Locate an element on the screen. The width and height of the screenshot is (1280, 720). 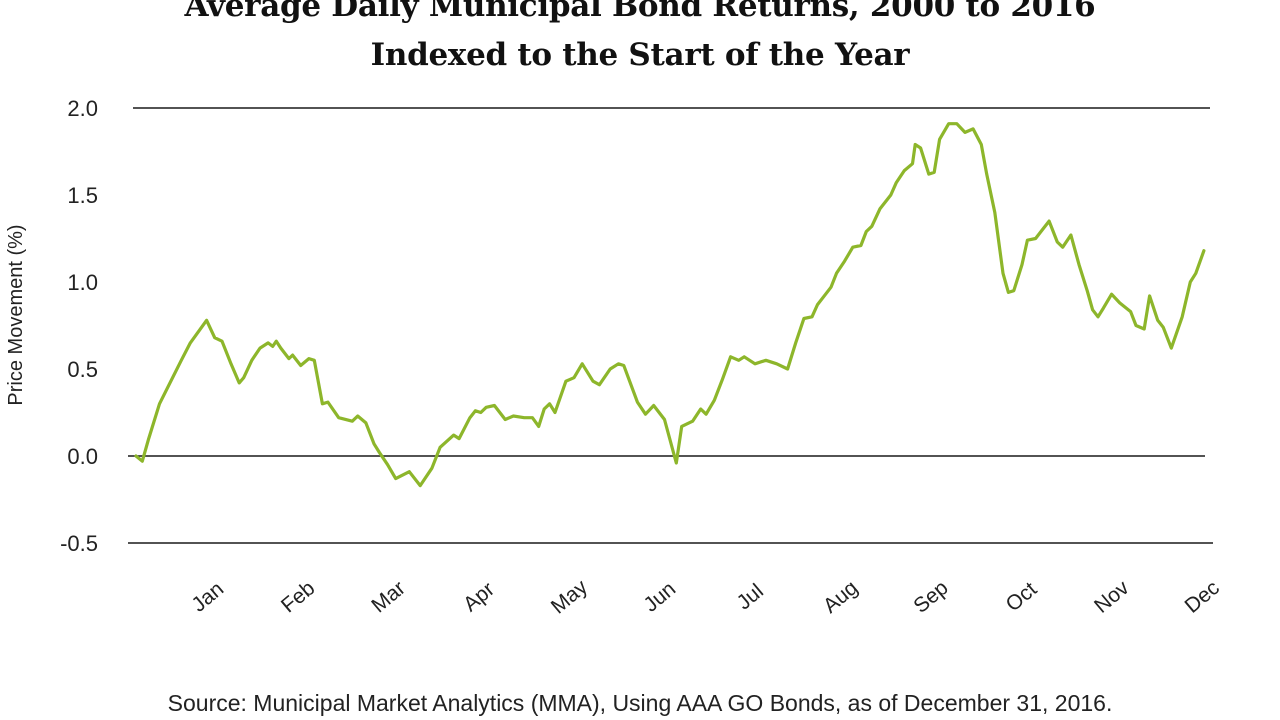
y-axis-ticks: 2.0 1.5 1.0 0.5 0.0 -0.5 is located at coordinates (79, 326).